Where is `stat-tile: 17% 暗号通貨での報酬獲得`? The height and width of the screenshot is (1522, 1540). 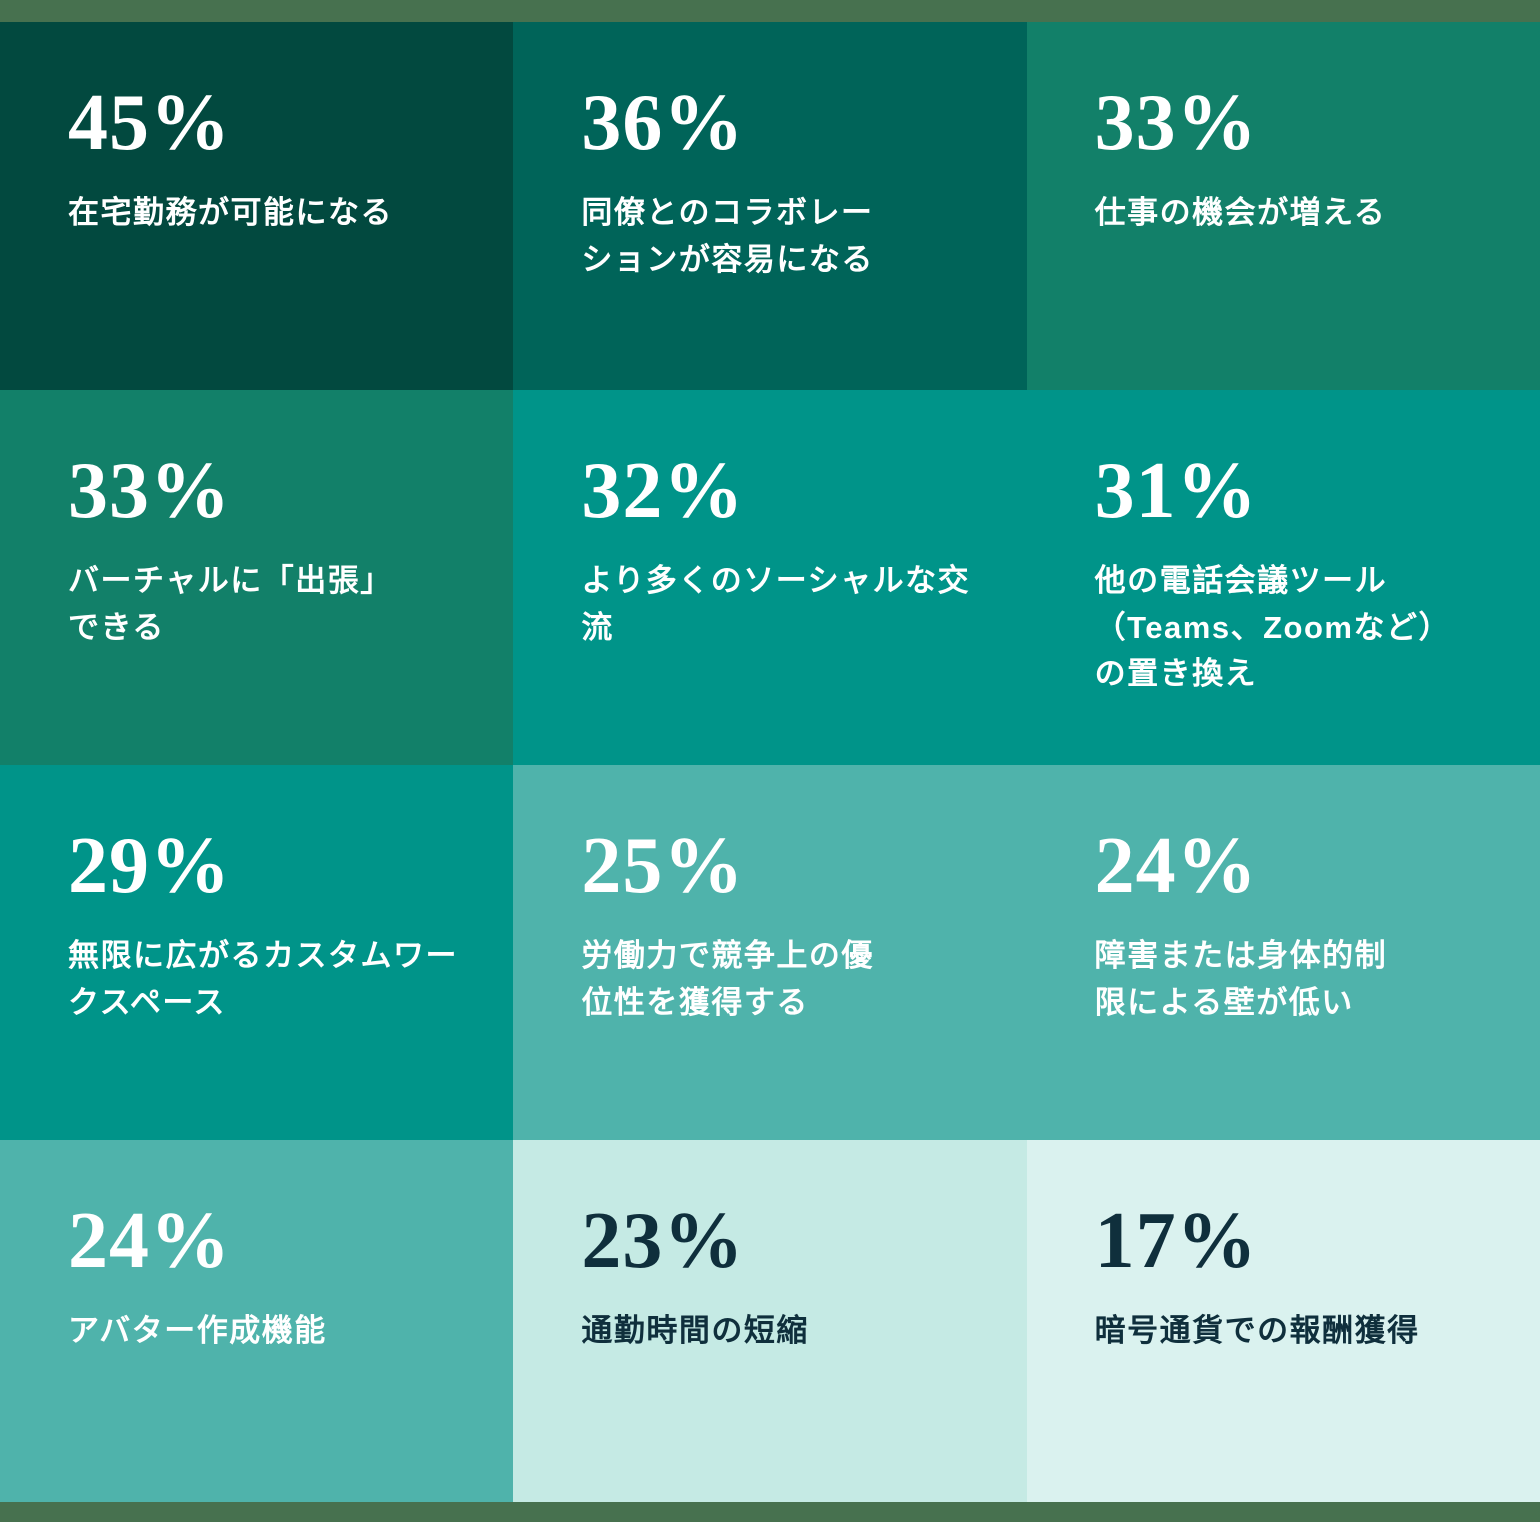 stat-tile: 17% 暗号通貨での報酬獲得 is located at coordinates (1283, 1321).